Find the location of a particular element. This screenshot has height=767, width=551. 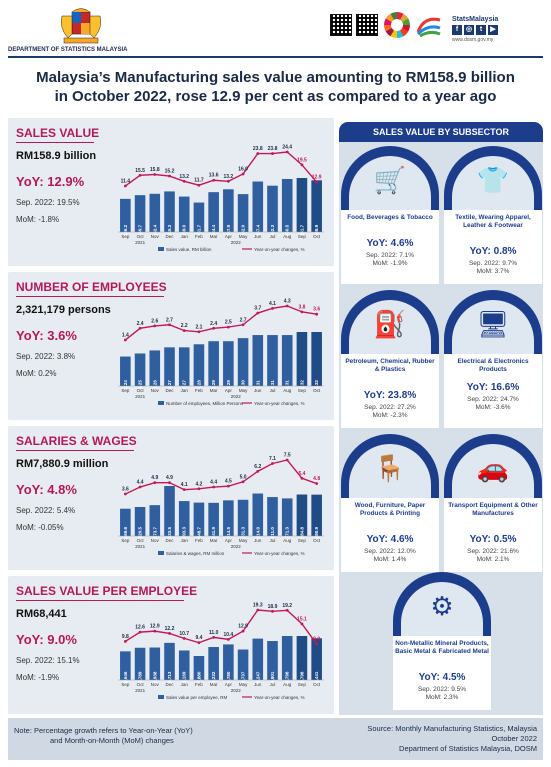

footer-note-line2: and Month-on-Month (MoM) changes is located at coordinates (112, 740).